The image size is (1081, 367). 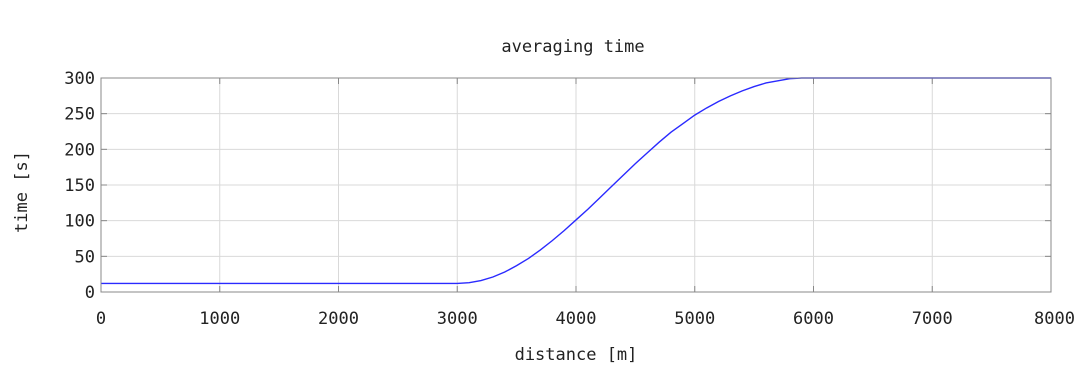 What do you see at coordinates (79, 222) in the screenshot?
I see `y-tick-label: 100` at bounding box center [79, 222].